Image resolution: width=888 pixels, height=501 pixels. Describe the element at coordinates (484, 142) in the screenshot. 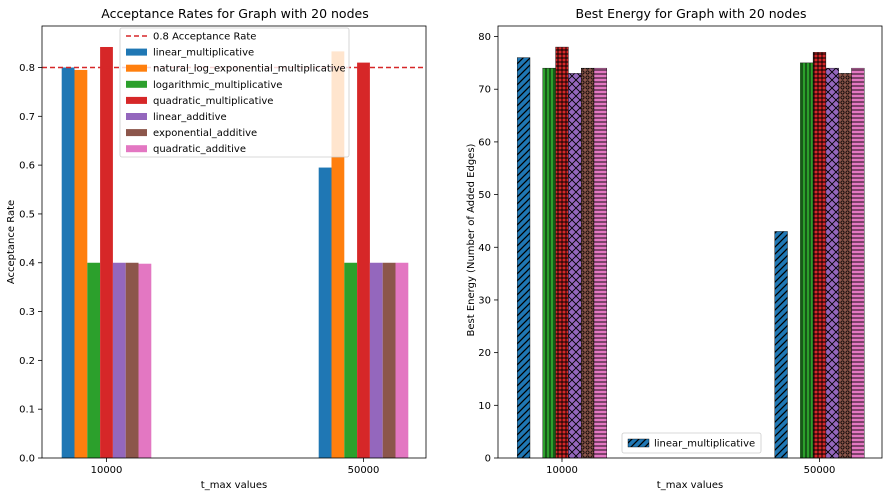

I see `y-tick-label: 60` at that location.